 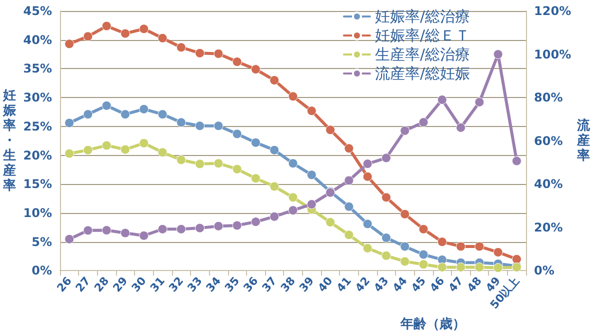 I want to click on y2-tick-label: 20%, so click(x=548, y=227).